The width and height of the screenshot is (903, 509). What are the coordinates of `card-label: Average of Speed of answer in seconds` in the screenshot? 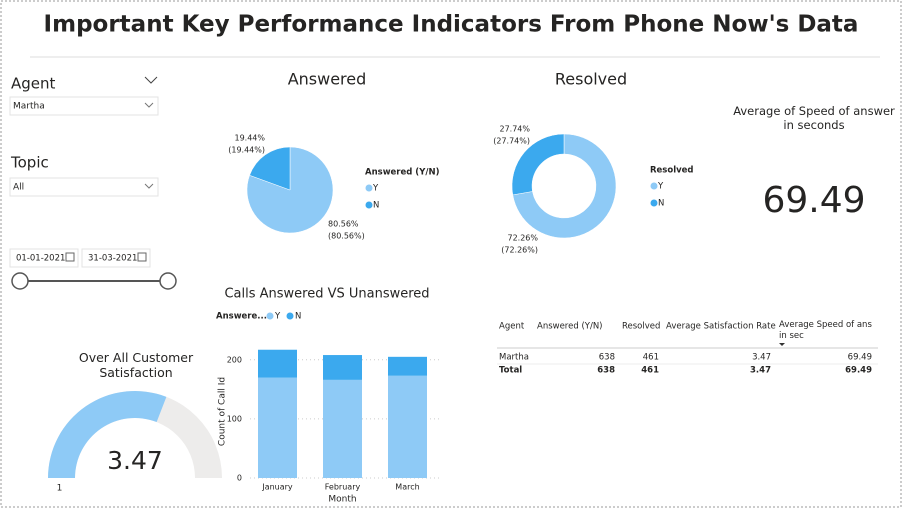 It's located at (814, 118).